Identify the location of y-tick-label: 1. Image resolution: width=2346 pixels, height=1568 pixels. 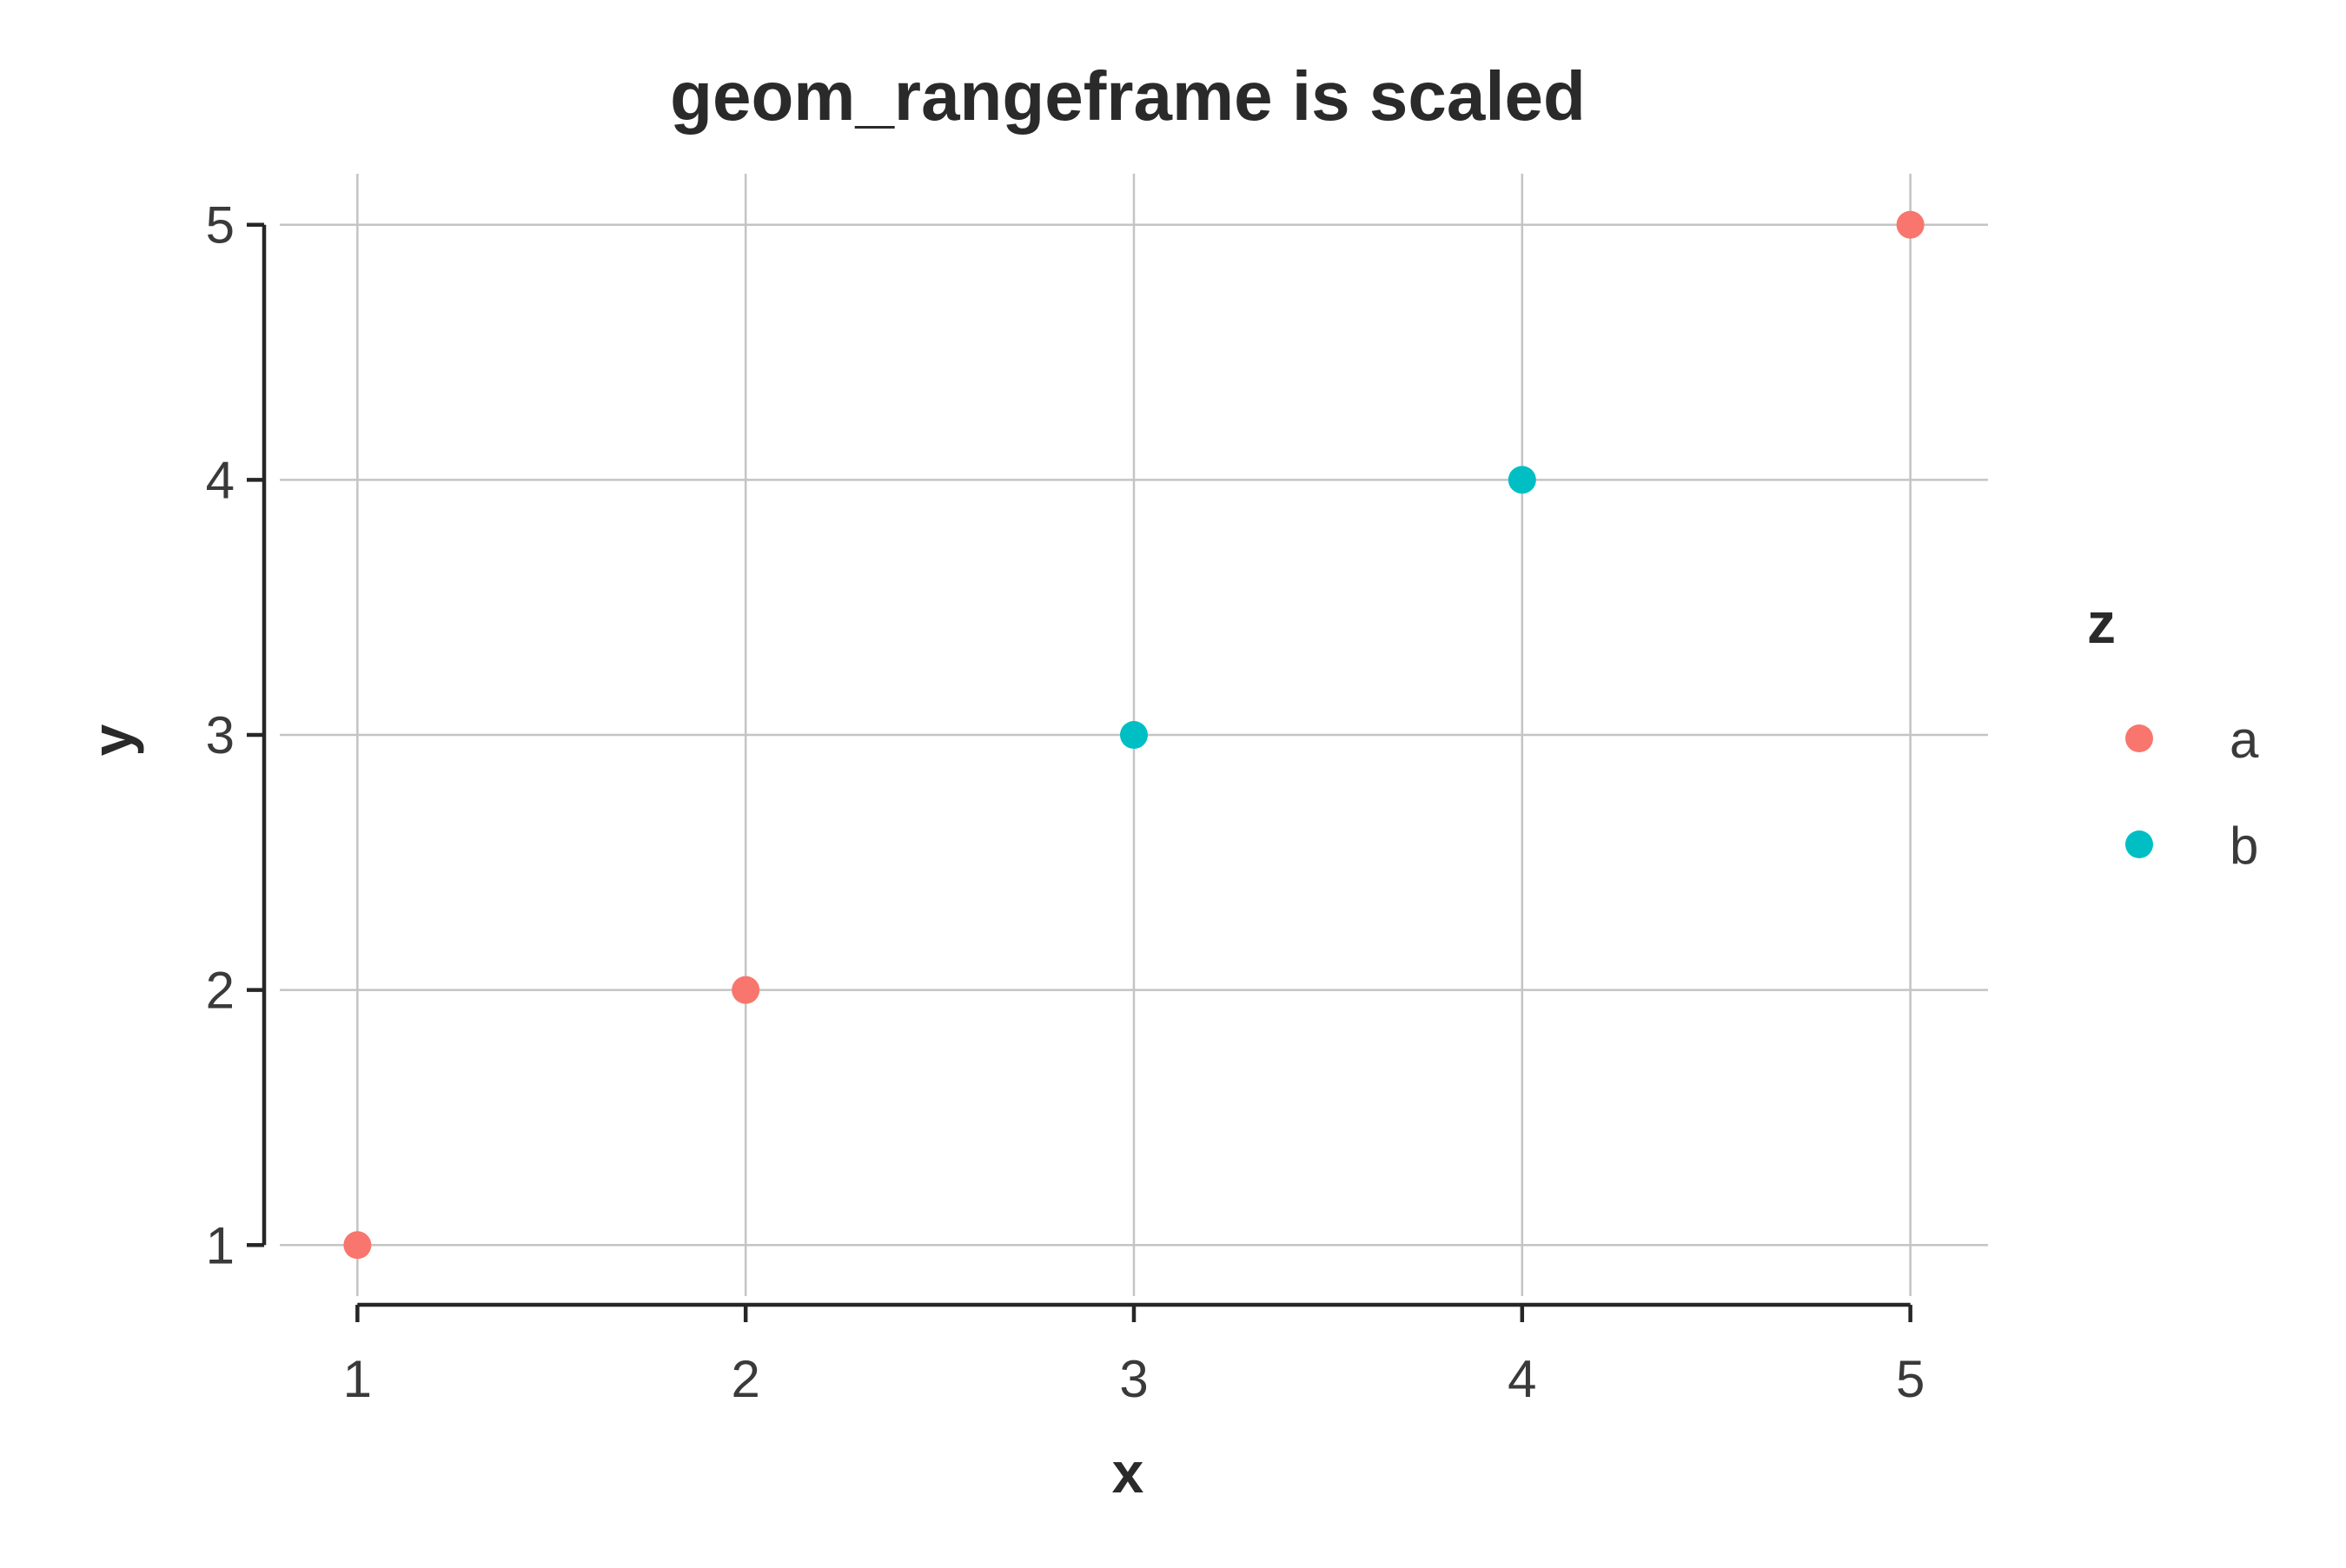
(221, 1245).